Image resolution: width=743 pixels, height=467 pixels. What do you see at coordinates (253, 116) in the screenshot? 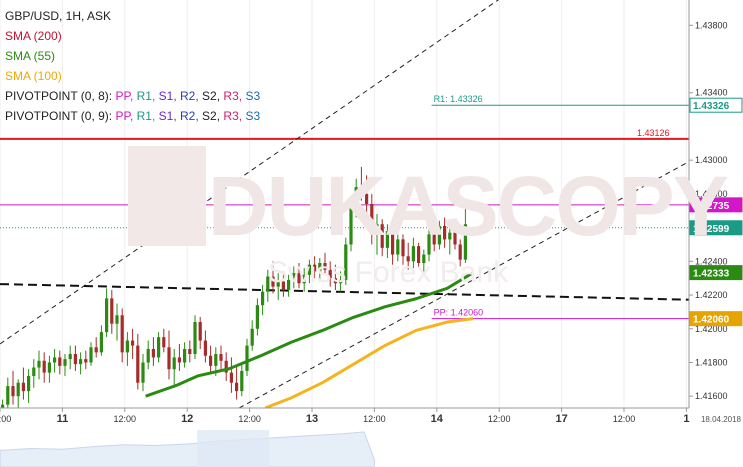
I see `pivot2-s3: S3` at bounding box center [253, 116].